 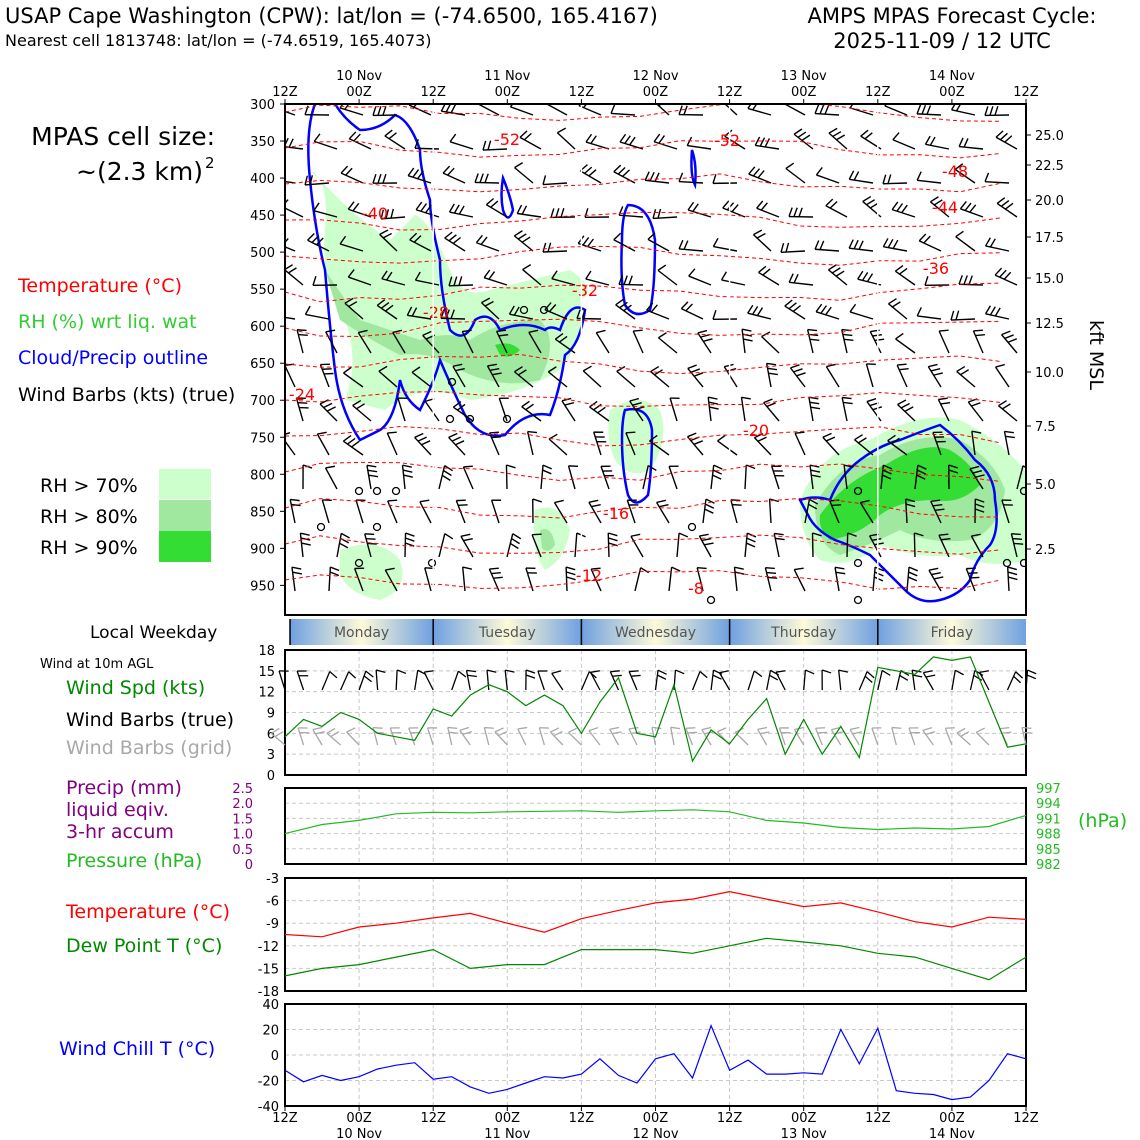 I want to click on kft-tick-label: 2.5, so click(x=1045, y=550).